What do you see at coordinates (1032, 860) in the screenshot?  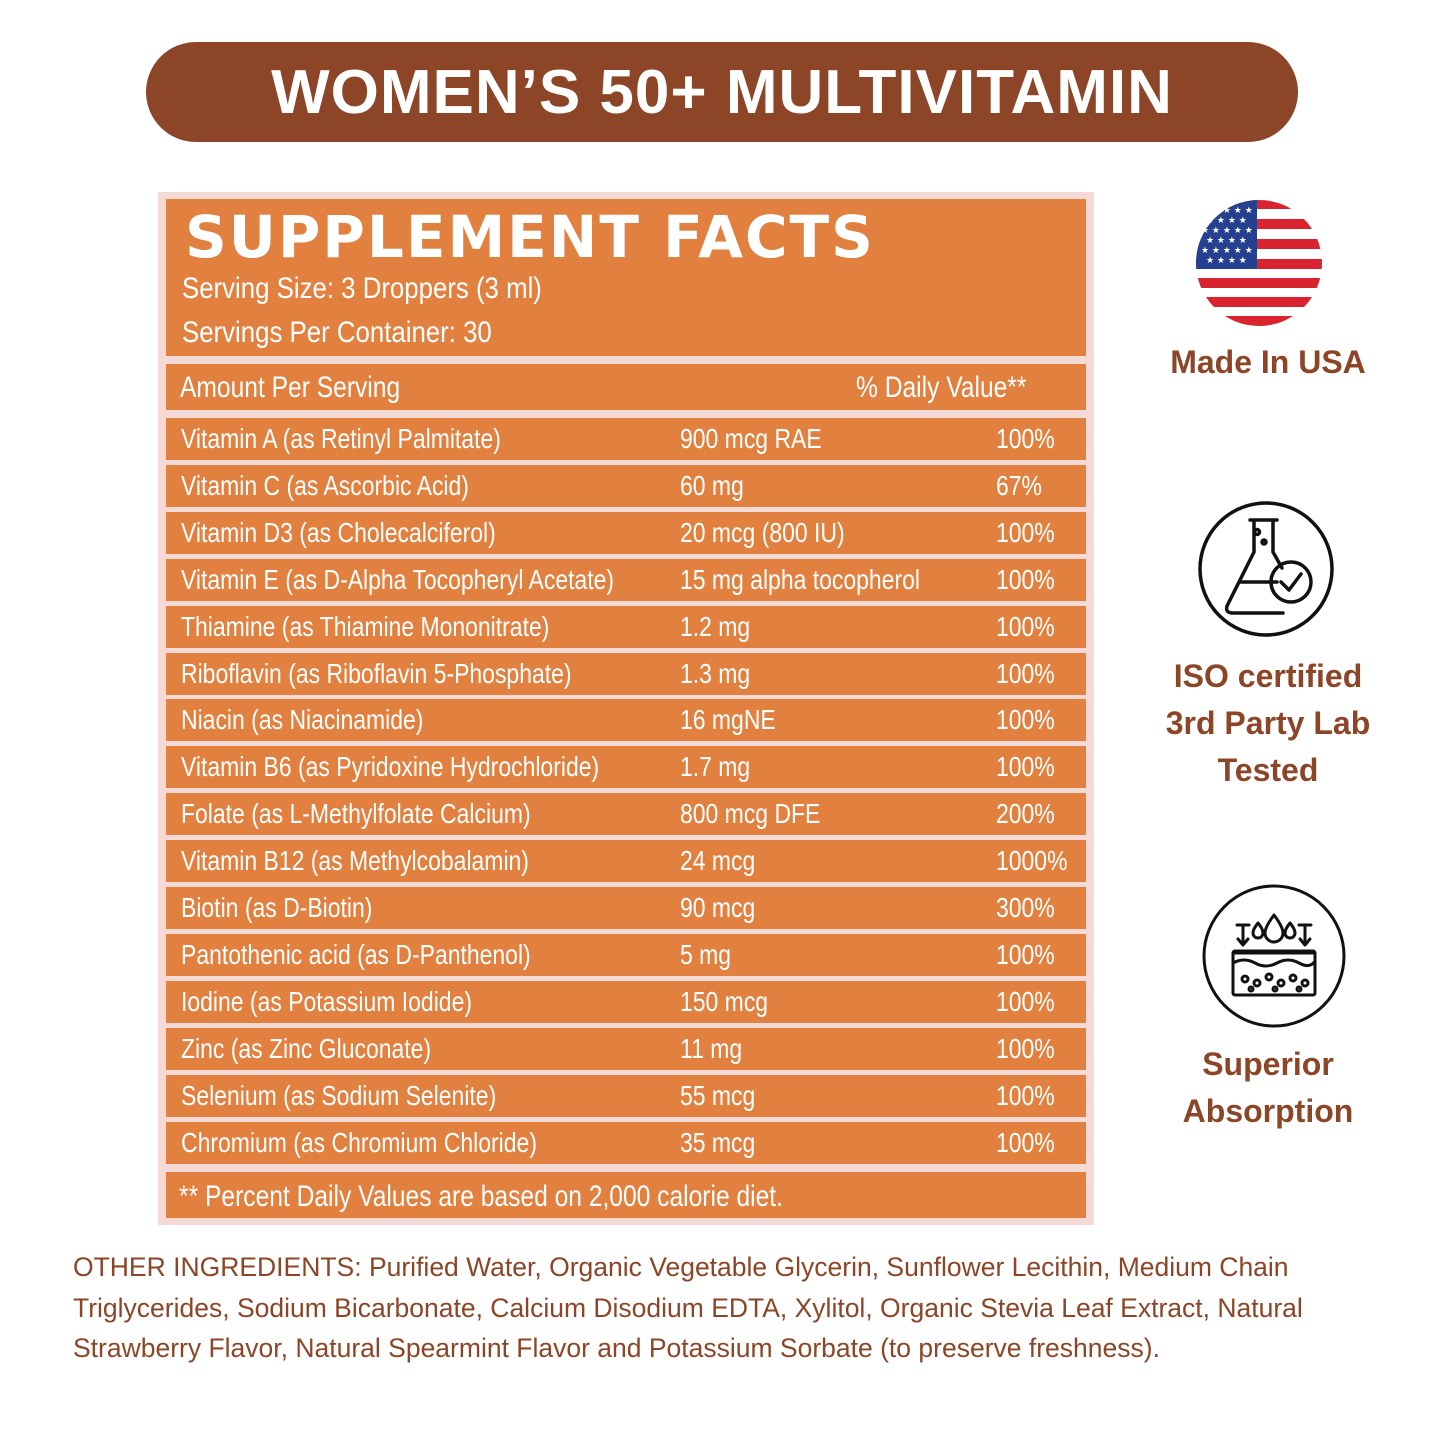 I see `nutrient-daily-value: 1000%` at bounding box center [1032, 860].